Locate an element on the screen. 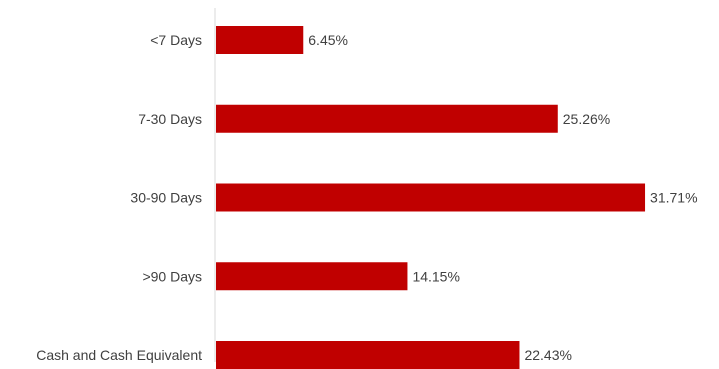 This screenshot has height=369, width=719. value-label: 14.15% is located at coordinates (435, 276).